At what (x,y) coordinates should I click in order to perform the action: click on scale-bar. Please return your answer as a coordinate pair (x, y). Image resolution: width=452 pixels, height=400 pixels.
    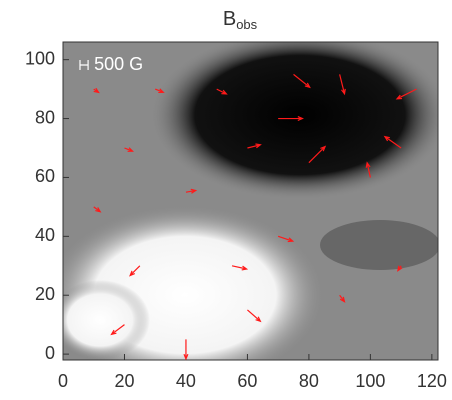
    Looking at the image, I should click on (84, 65).